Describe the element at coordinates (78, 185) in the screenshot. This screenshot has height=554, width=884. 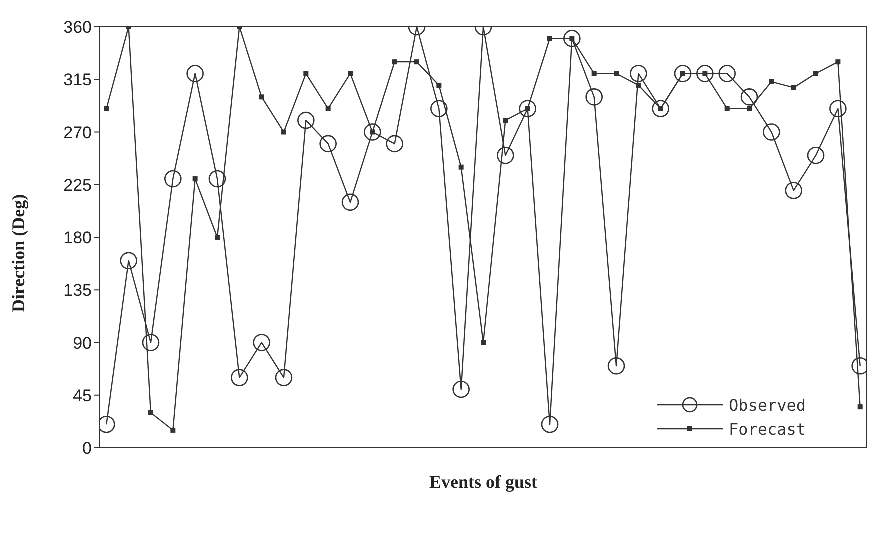
I see `y-tick-label: 225` at that location.